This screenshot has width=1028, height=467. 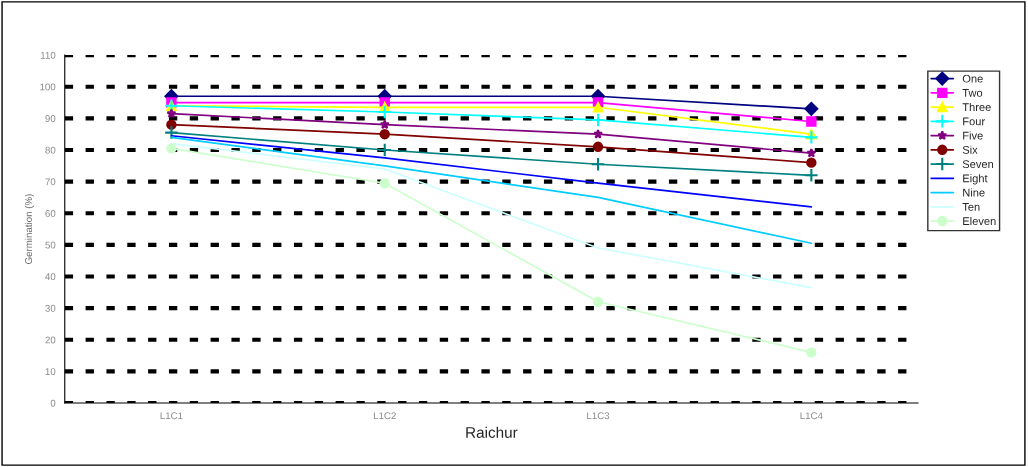 What do you see at coordinates (50, 182) in the screenshot?
I see `y-tick-label: 70` at bounding box center [50, 182].